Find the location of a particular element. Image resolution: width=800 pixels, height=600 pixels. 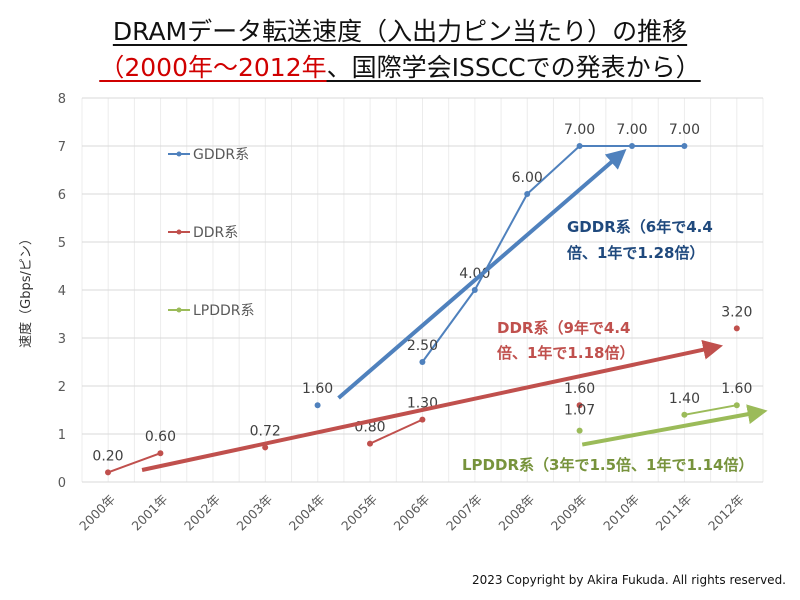

x-tick-label: 2001年 is located at coordinates (150, 513).